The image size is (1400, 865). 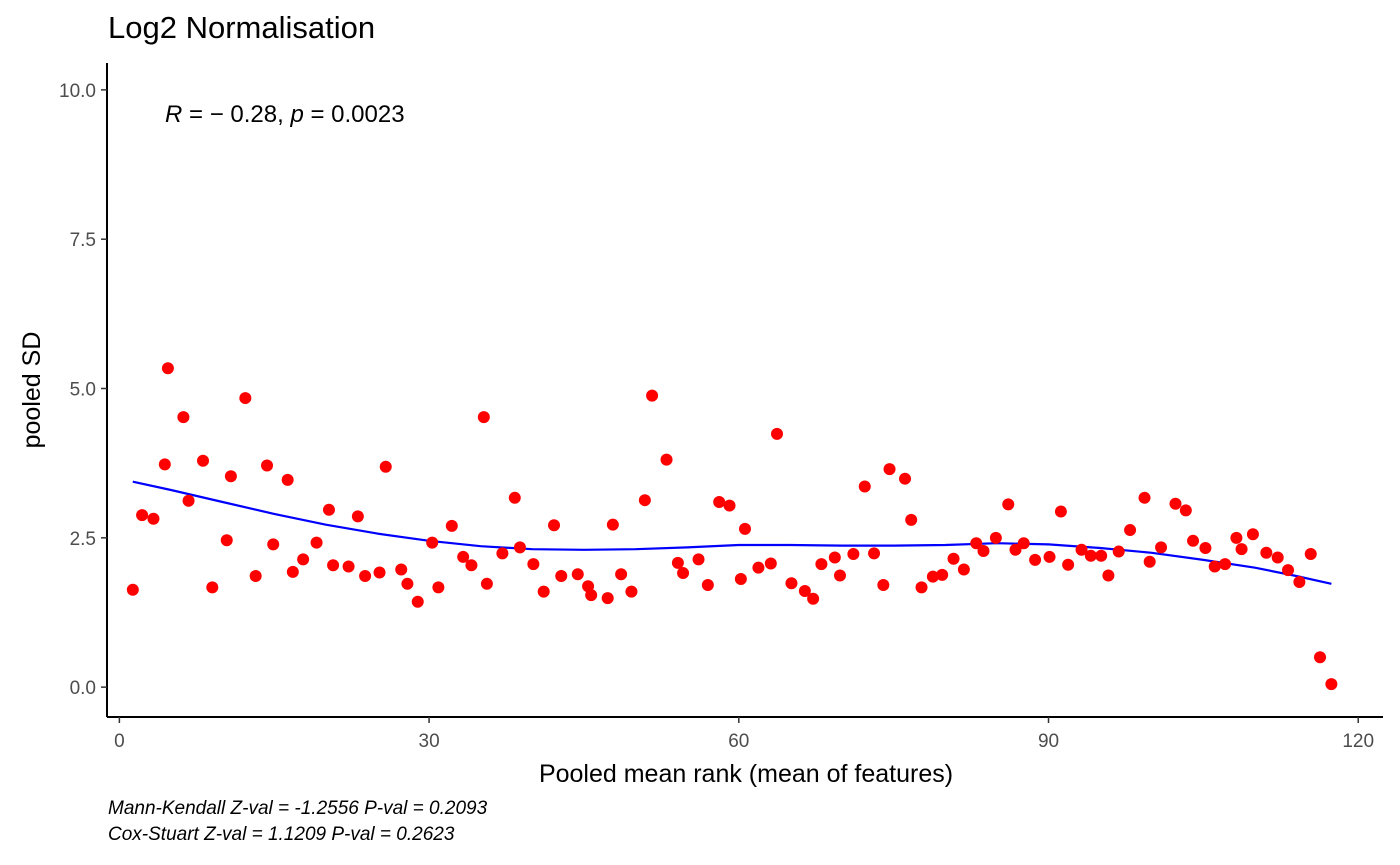 I want to click on chart-title: Log2 Normalisation, so click(x=241, y=27).